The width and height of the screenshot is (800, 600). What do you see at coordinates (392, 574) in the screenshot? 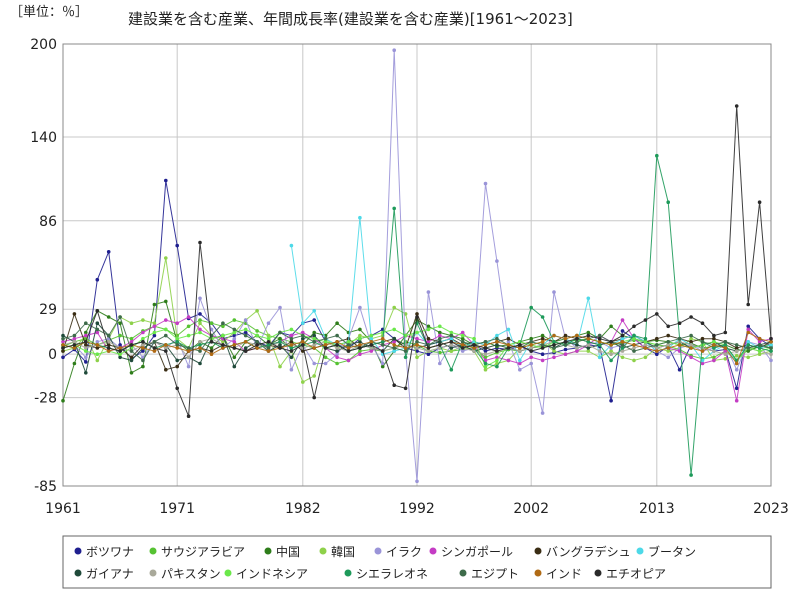
I see `legend-label: シエラレオネ` at bounding box center [392, 574].